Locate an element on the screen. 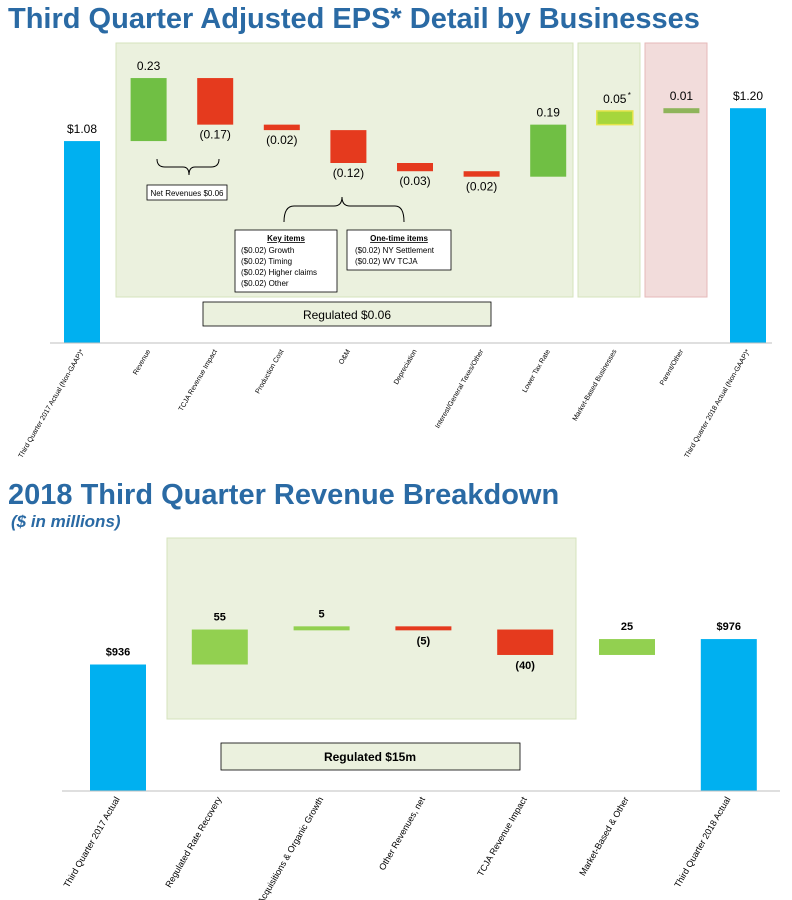 This screenshot has height=900, width=792. value-label-7: 0.19 is located at coordinates (549, 113).